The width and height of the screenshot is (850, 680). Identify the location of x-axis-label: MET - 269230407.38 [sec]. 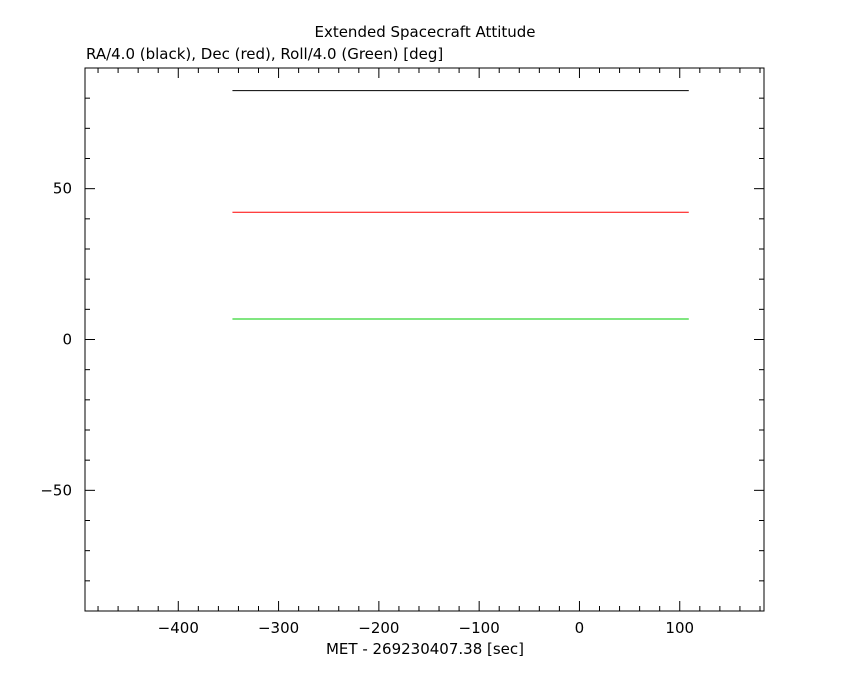
(425, 649).